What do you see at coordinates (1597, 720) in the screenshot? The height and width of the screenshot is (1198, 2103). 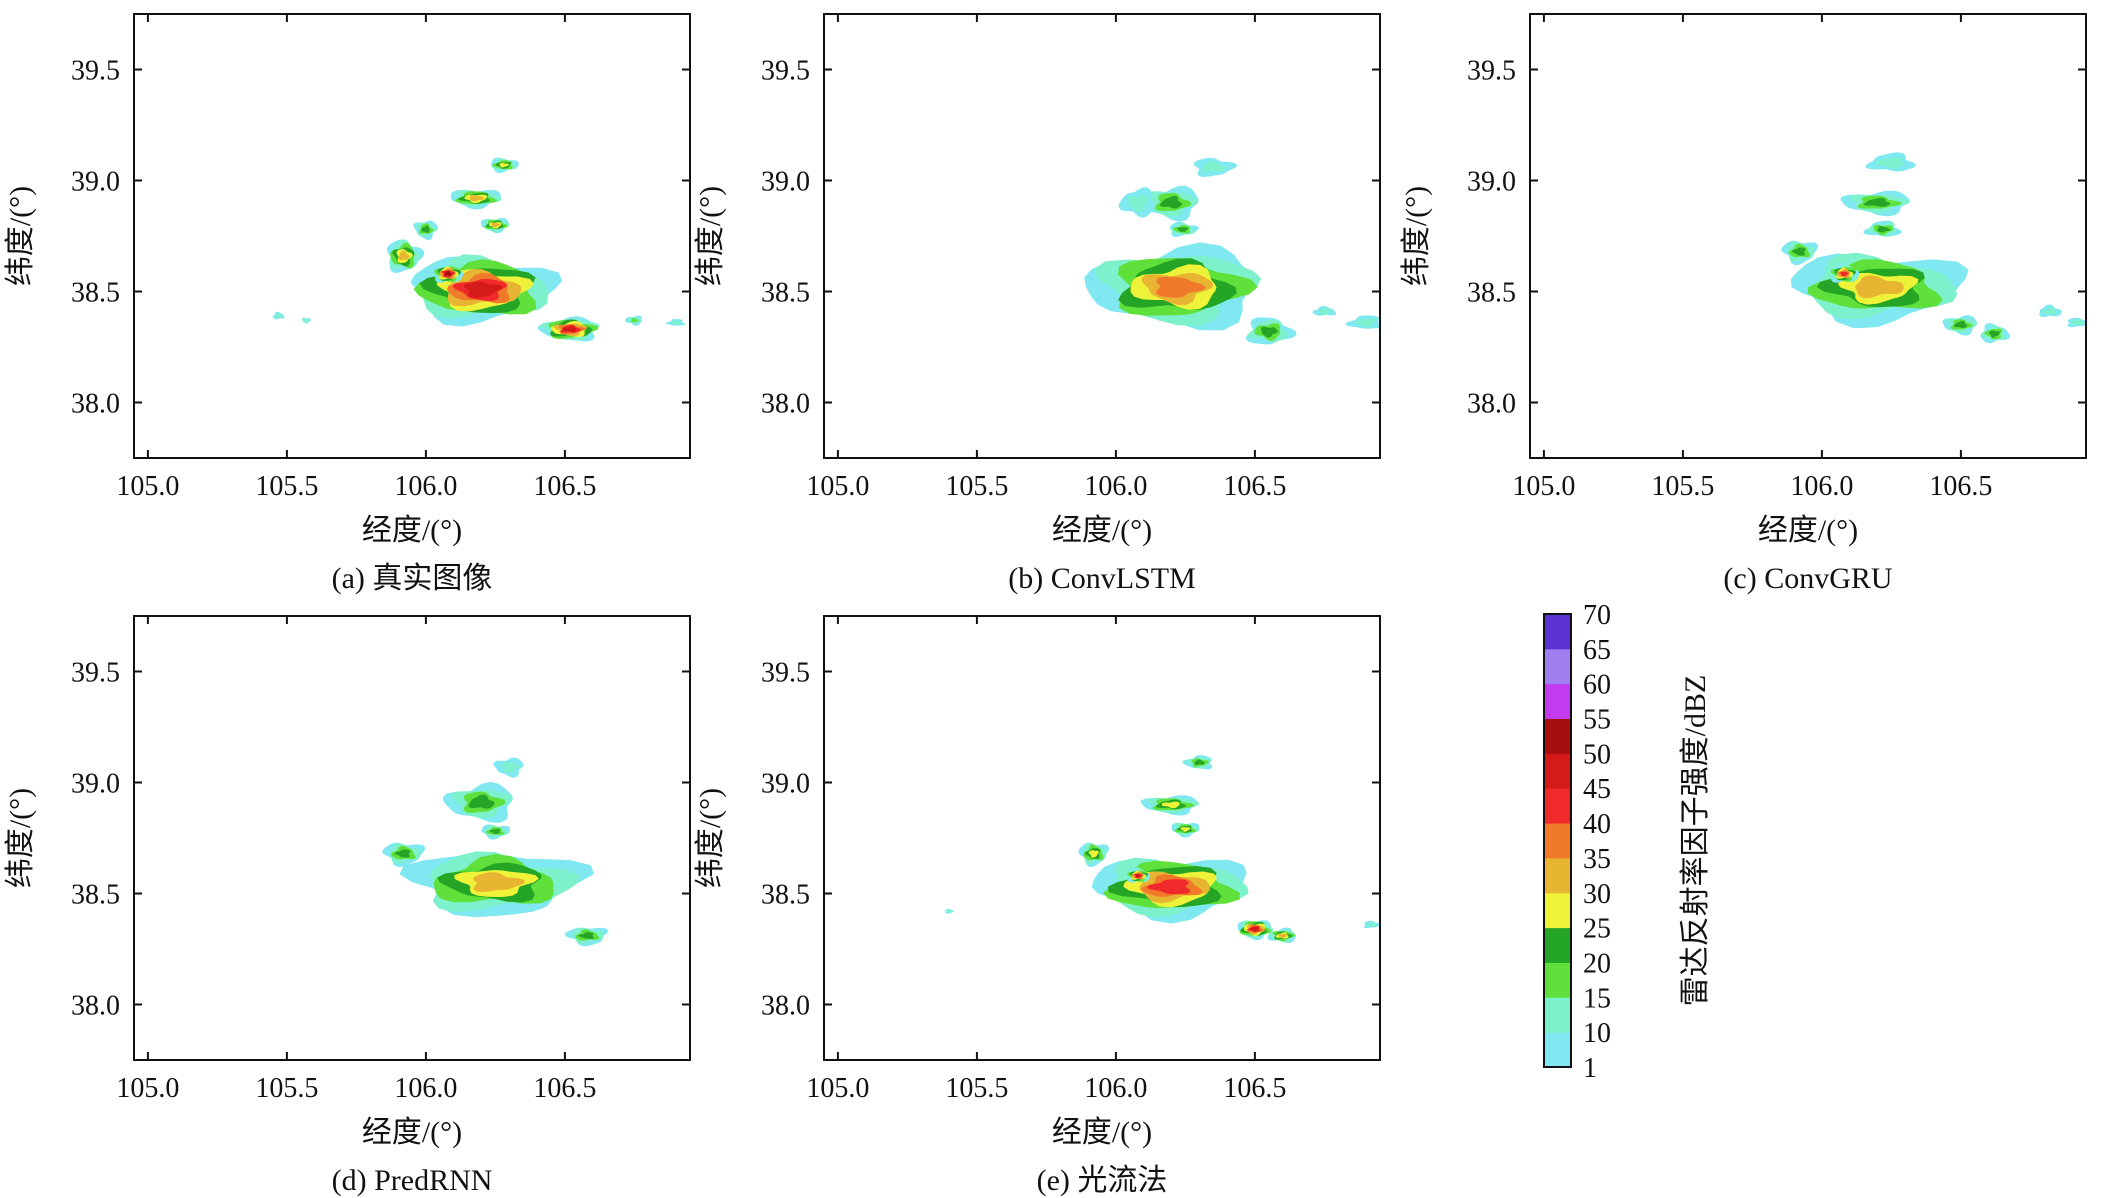 I see `colorbar-tick-label: 55` at bounding box center [1597, 720].